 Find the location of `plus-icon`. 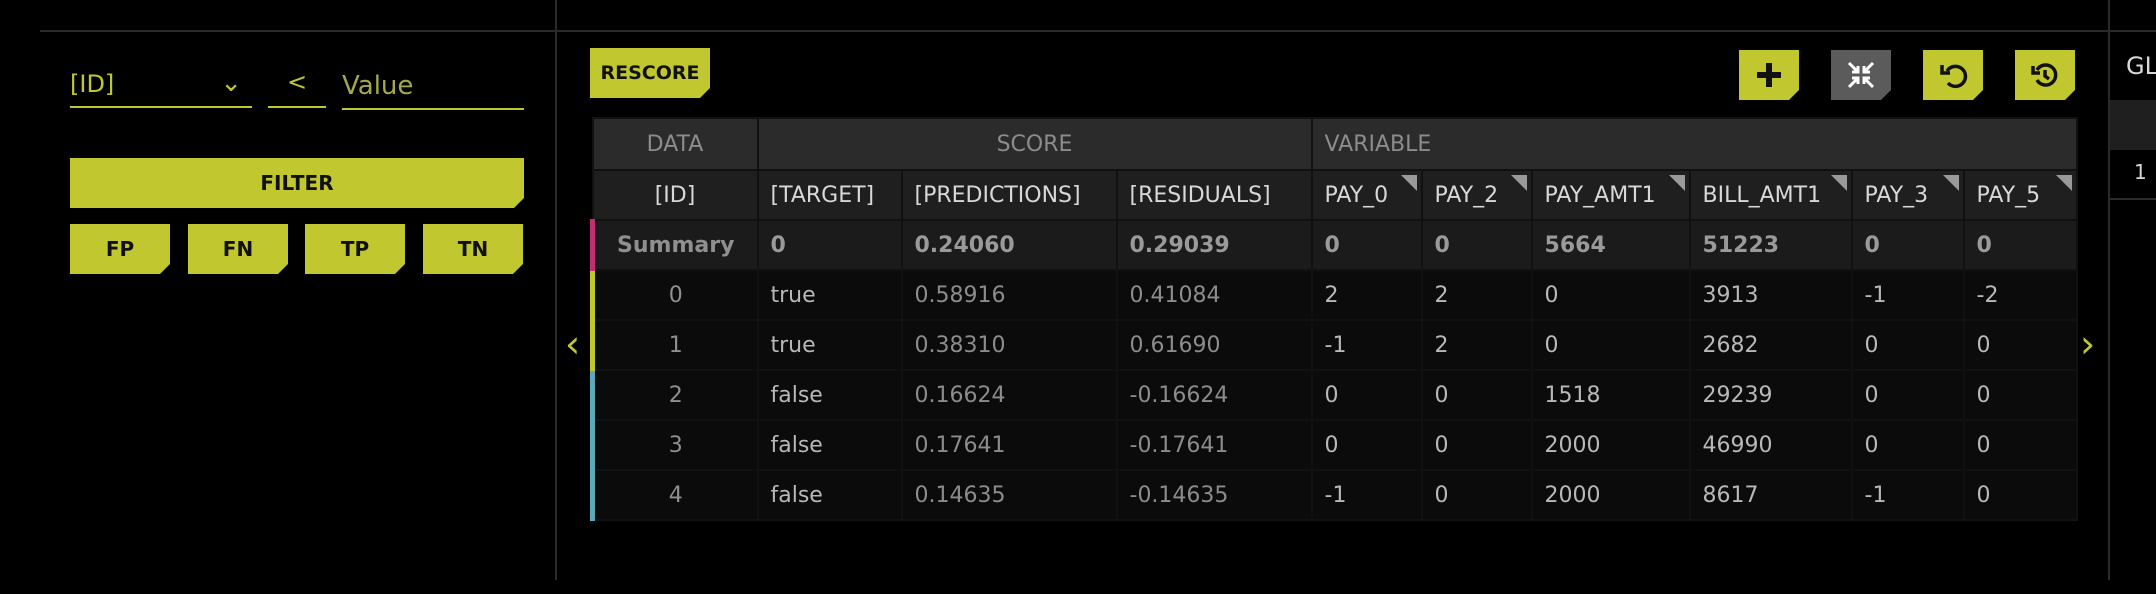

plus-icon is located at coordinates (1769, 75).